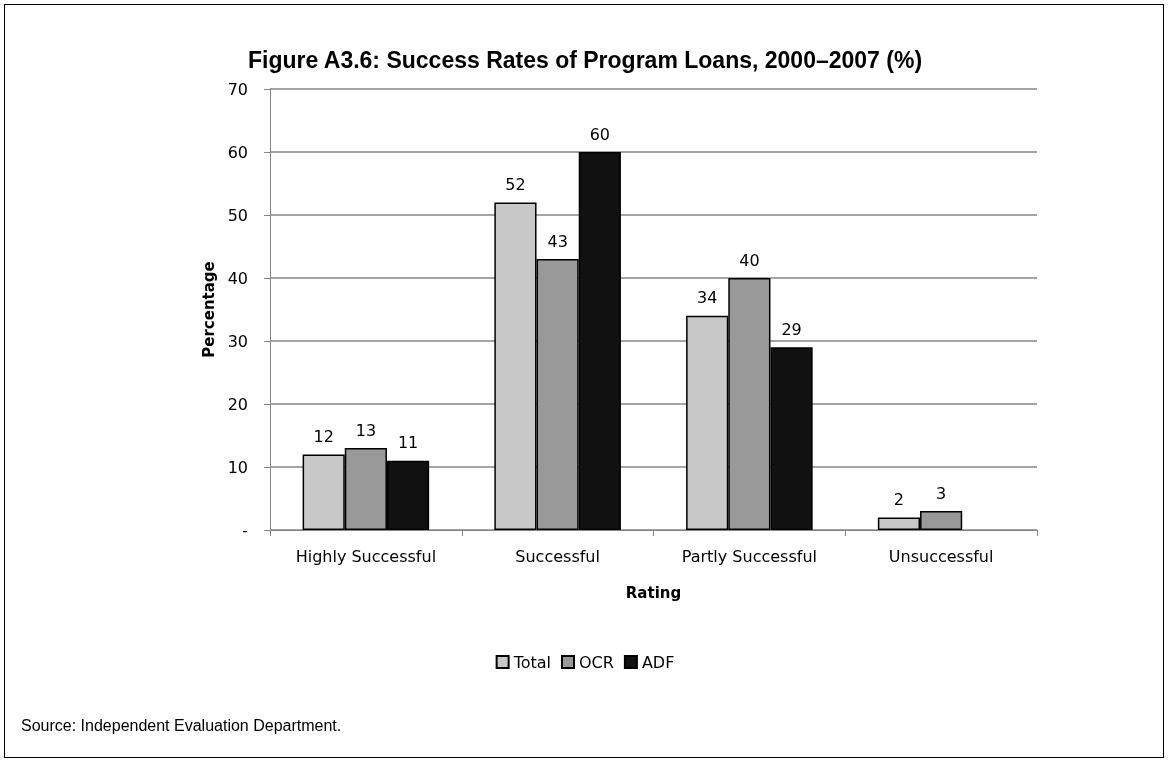 The image size is (1172, 766). I want to click on chart-title: Figure A3.6: Success Rates of Program Loans, 2000–2007 (%), so click(585, 59).